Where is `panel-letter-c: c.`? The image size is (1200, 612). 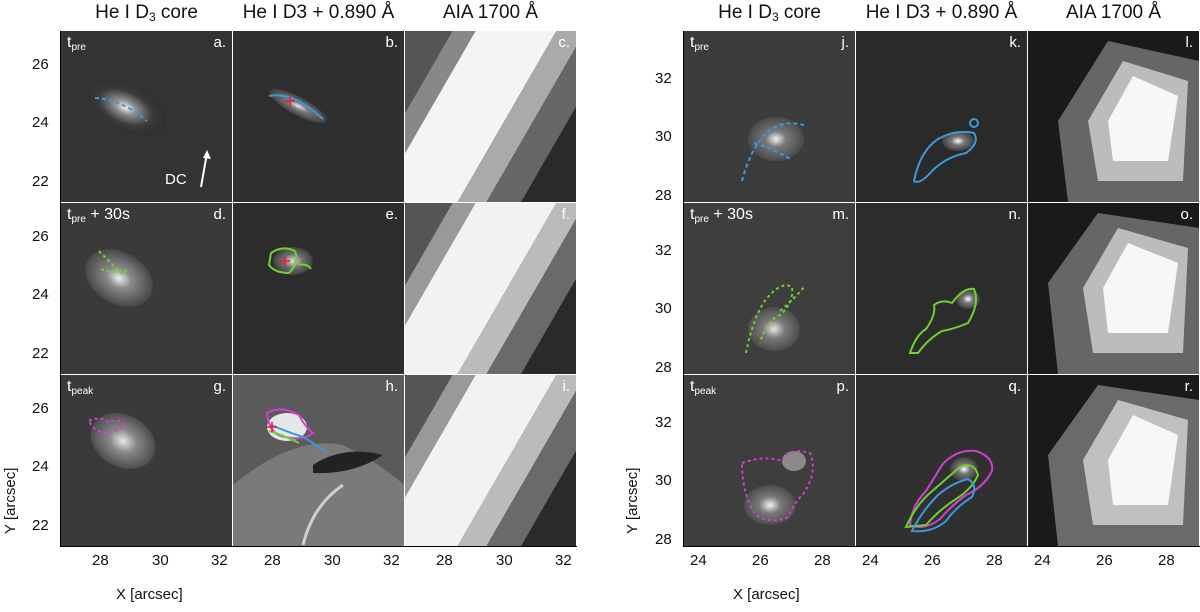
panel-letter-c: c. is located at coordinates (564, 42).